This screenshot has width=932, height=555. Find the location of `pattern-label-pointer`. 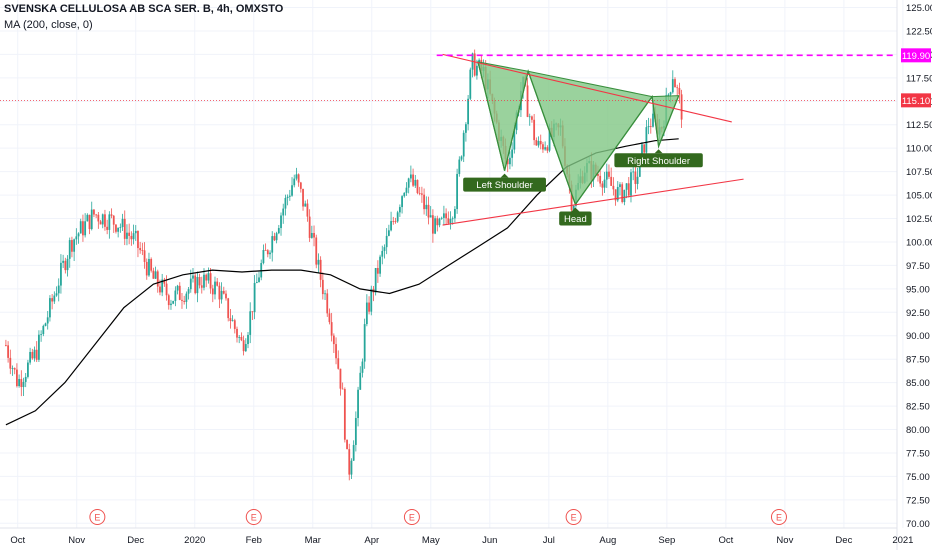

pattern-label-pointer is located at coordinates (504, 175).